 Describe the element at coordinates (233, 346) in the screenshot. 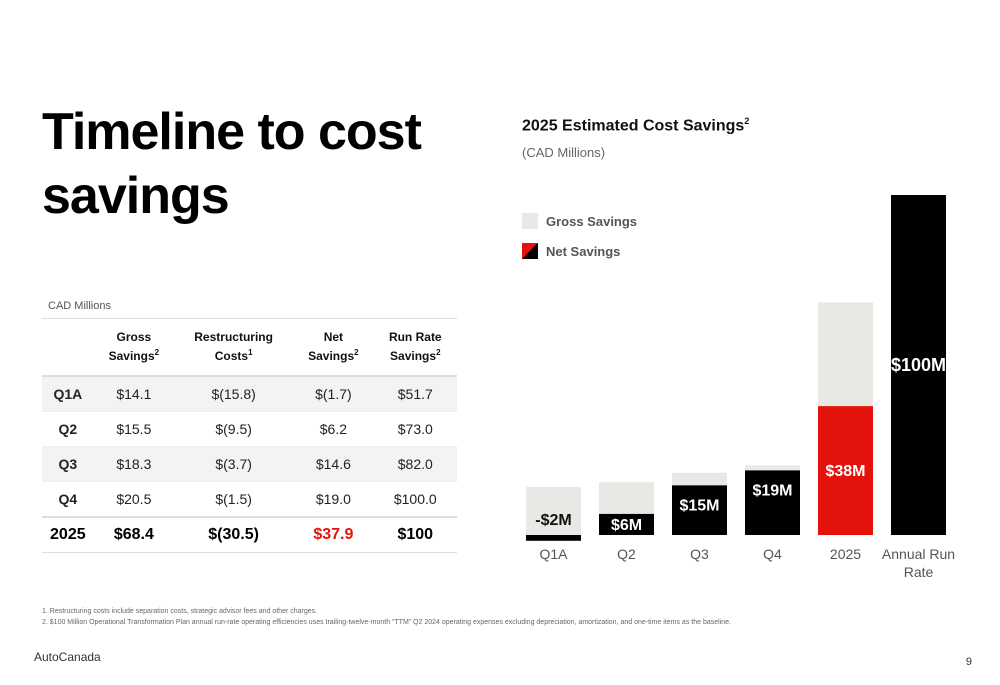

I see `col-header-restructuring: Restructuring Costs1` at that location.